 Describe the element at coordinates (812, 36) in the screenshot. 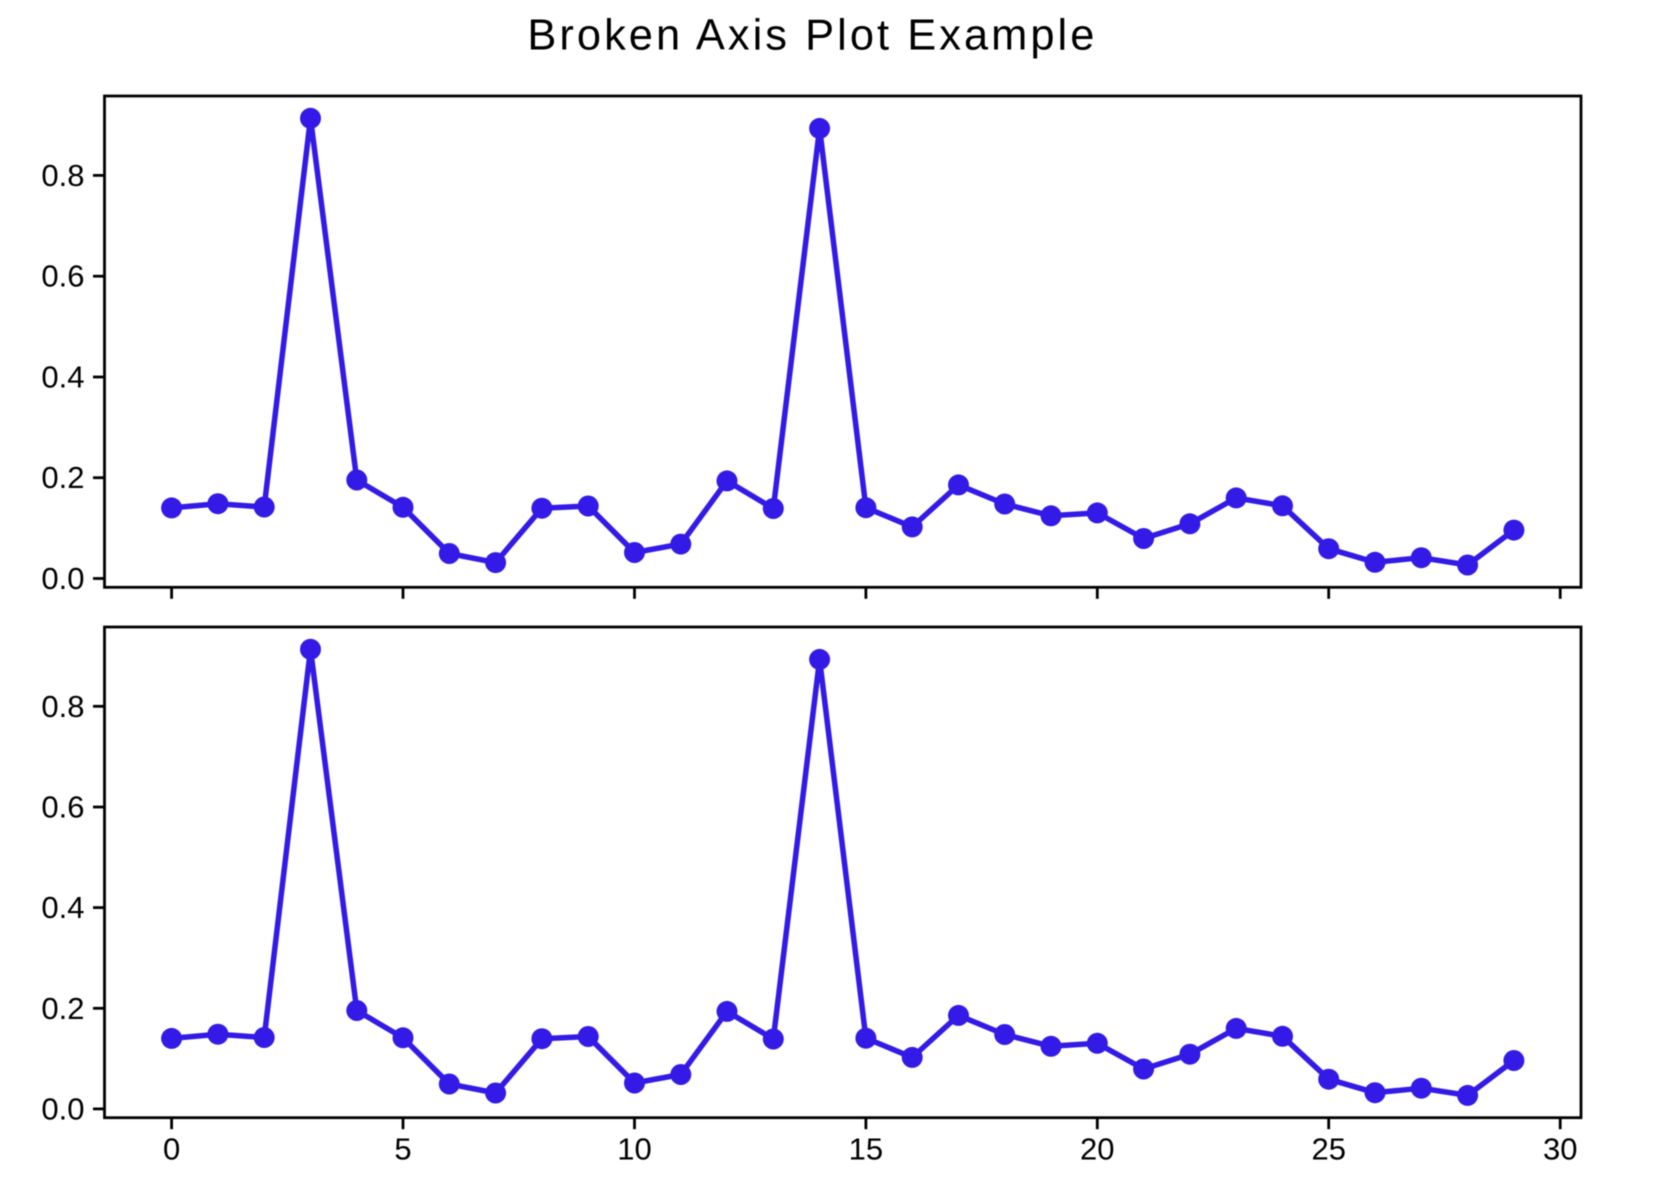

I see `svg-text: Broken Axis Plot Example` at that location.